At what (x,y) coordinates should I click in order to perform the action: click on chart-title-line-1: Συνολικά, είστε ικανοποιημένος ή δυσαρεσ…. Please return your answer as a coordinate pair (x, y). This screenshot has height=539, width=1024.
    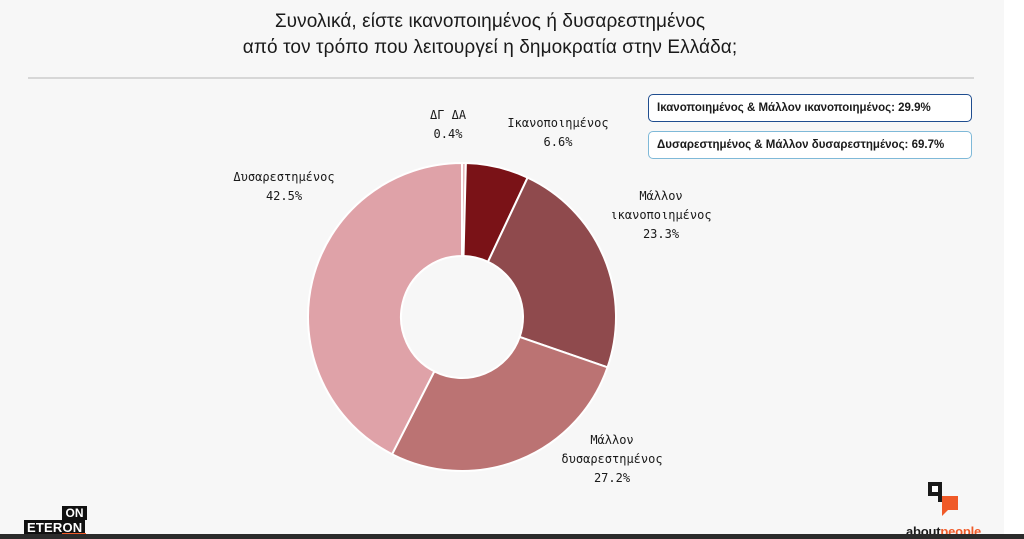
    Looking at the image, I should click on (490, 21).